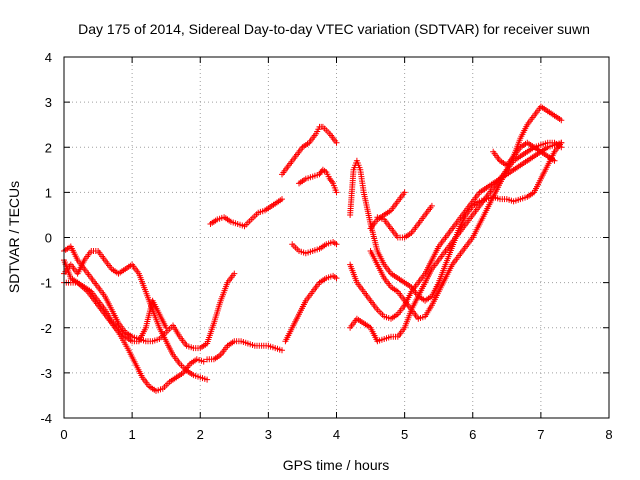 The height and width of the screenshot is (480, 640). Describe the element at coordinates (404, 434) in the screenshot. I see `x-tick-label: 5` at that location.